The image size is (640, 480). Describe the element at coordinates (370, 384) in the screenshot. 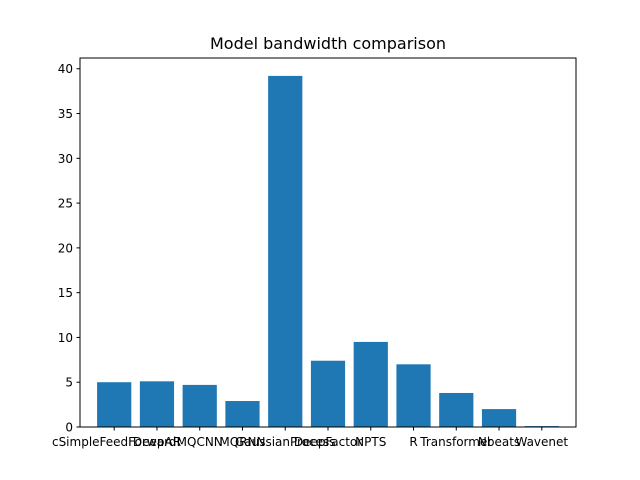

I see `bar-npts` at that location.